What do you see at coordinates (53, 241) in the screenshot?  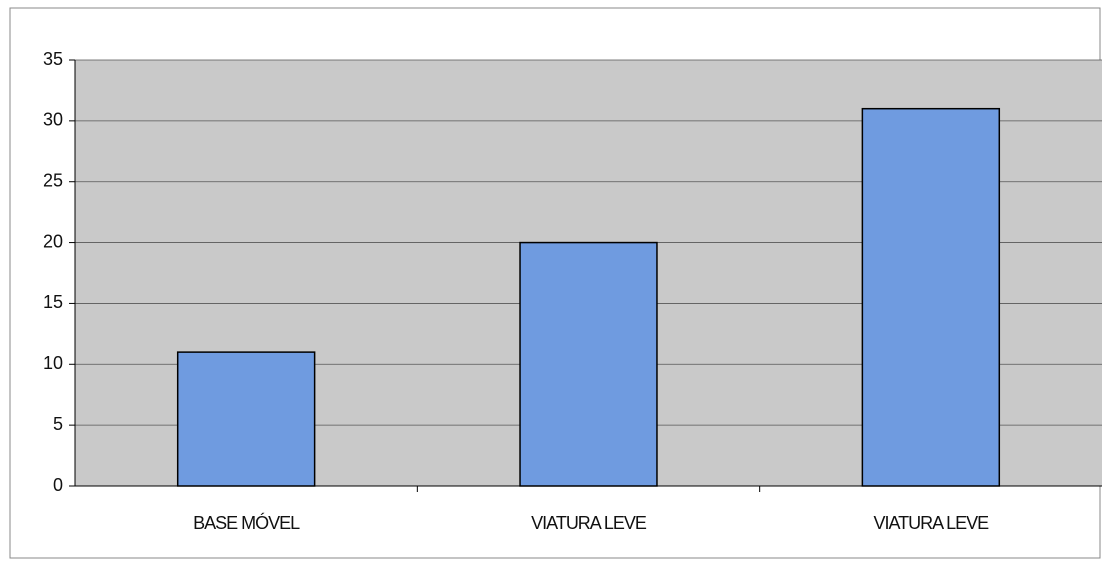 I see `y-tick-label: 20` at bounding box center [53, 241].